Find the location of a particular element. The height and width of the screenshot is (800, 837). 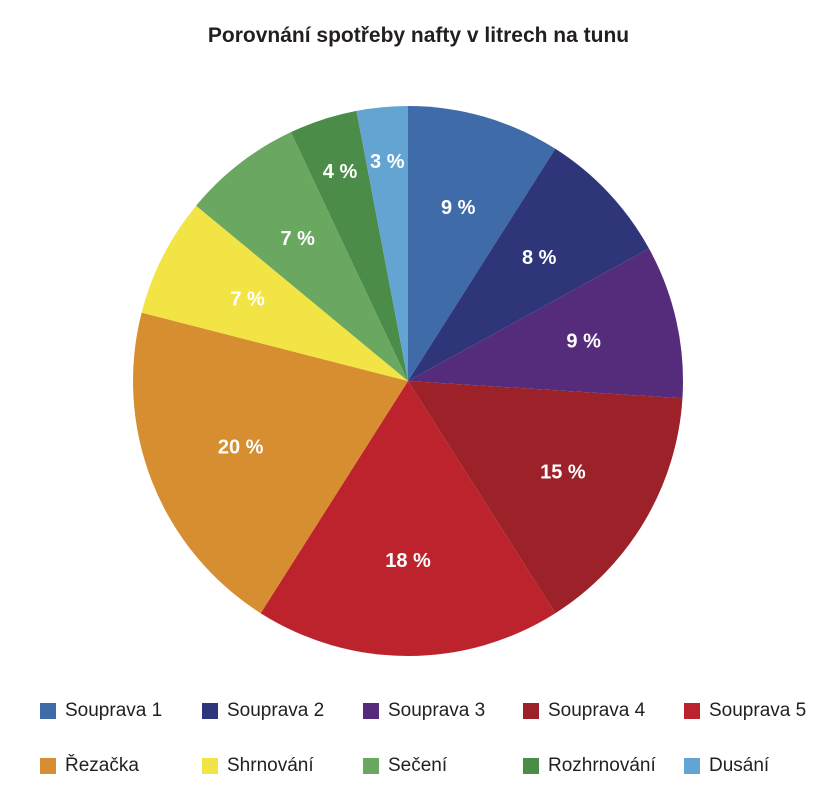

slice-data-label: 18 % is located at coordinates (408, 561).